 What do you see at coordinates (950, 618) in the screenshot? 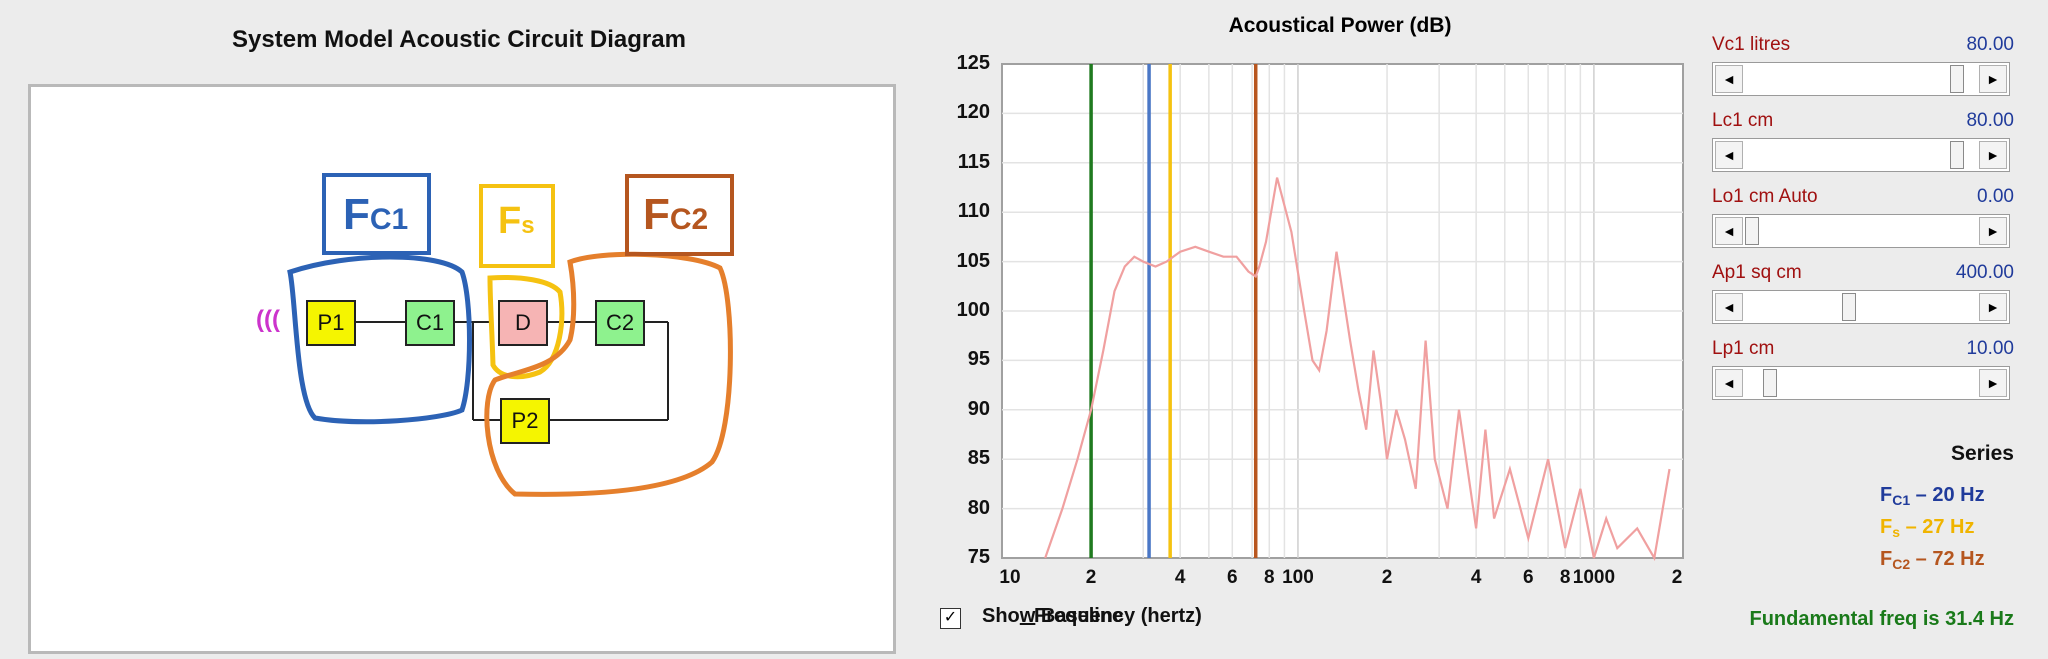
I see `show-baseline-checkbox: ✓` at bounding box center [950, 618].